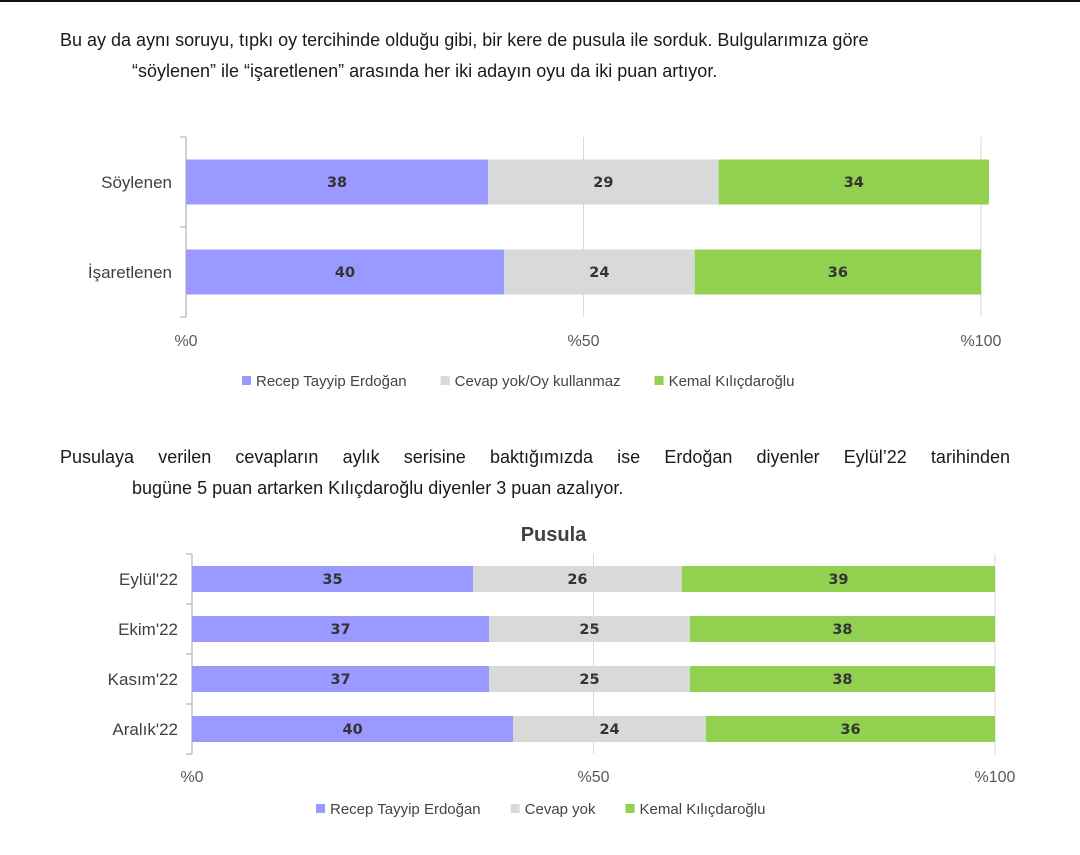 The height and width of the screenshot is (855, 1080). I want to click on data-label: 29, so click(603, 183).